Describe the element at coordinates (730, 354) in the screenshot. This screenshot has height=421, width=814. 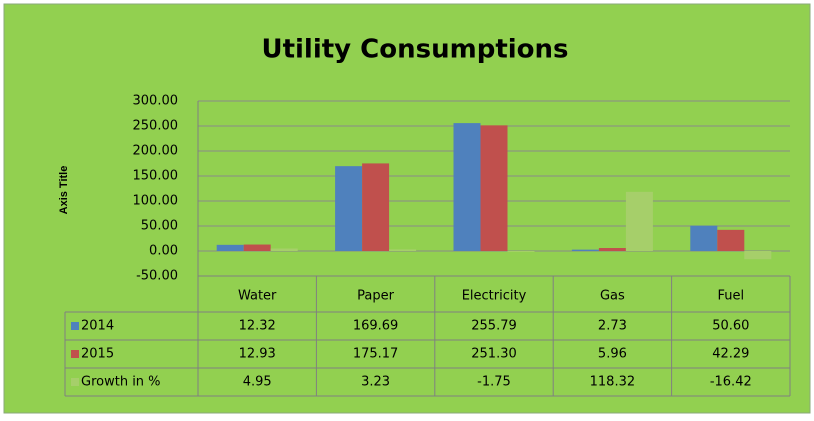
I see `table-cell: 42.29` at that location.